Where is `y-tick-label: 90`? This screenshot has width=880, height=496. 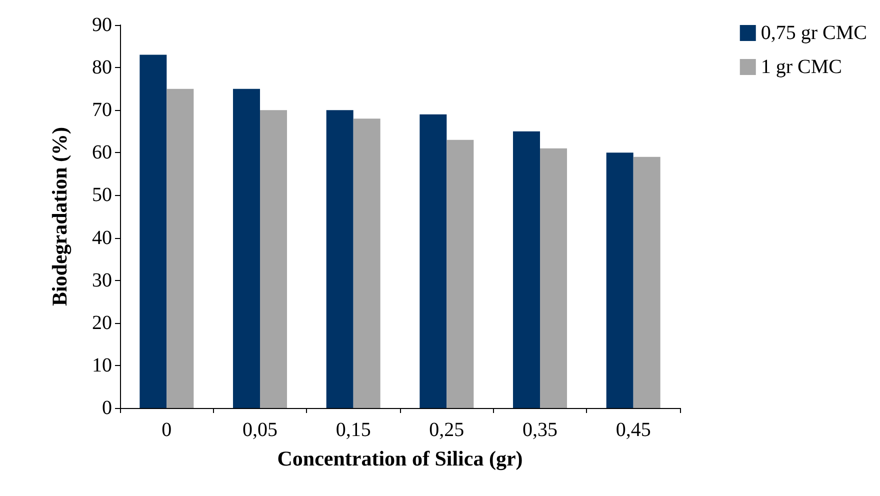 y-tick-label: 90 is located at coordinates (102, 25).